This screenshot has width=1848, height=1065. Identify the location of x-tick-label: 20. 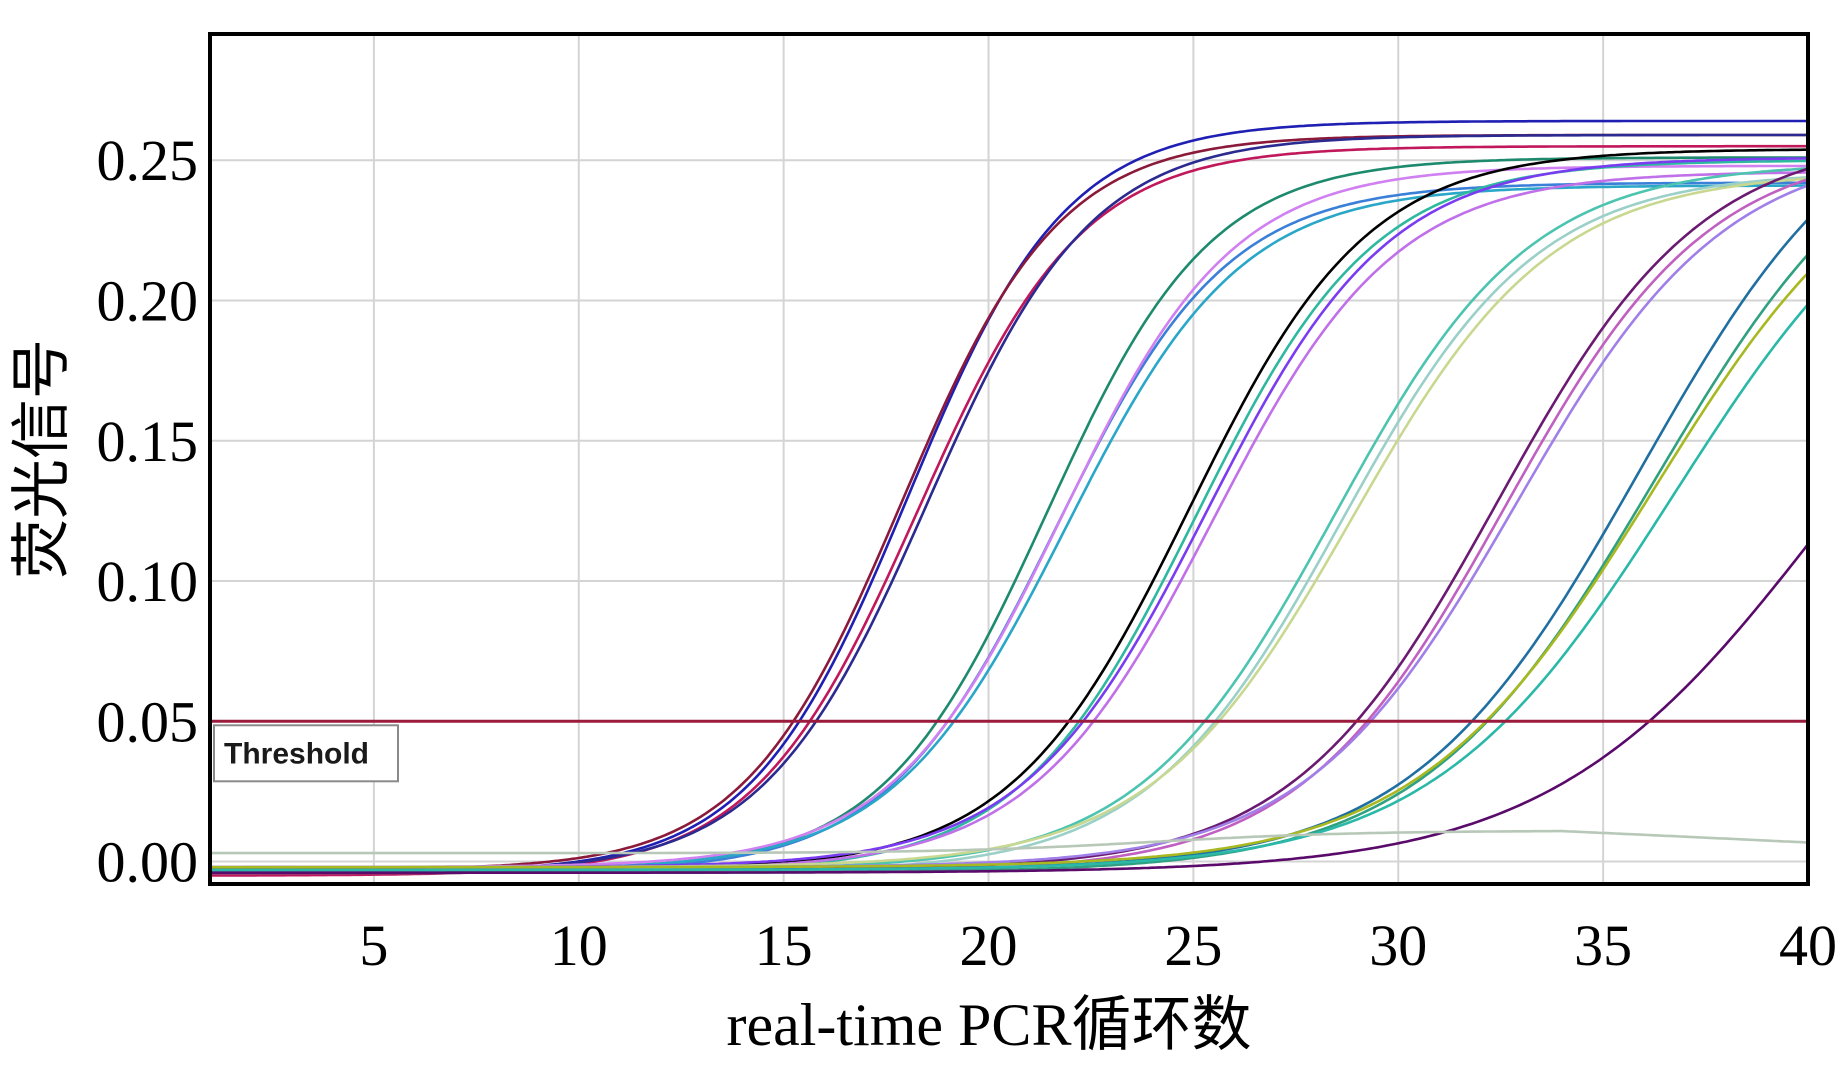
(989, 945).